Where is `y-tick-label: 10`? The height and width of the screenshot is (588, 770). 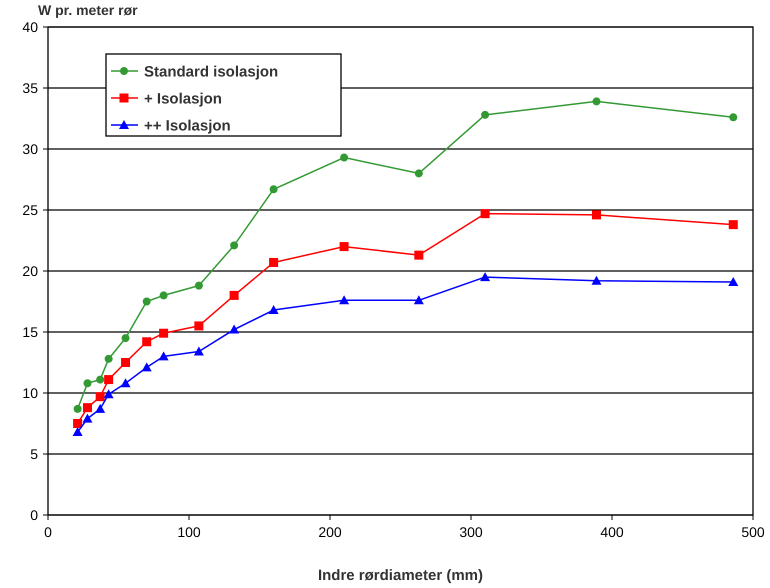 y-tick-label: 10 is located at coordinates (30, 392).